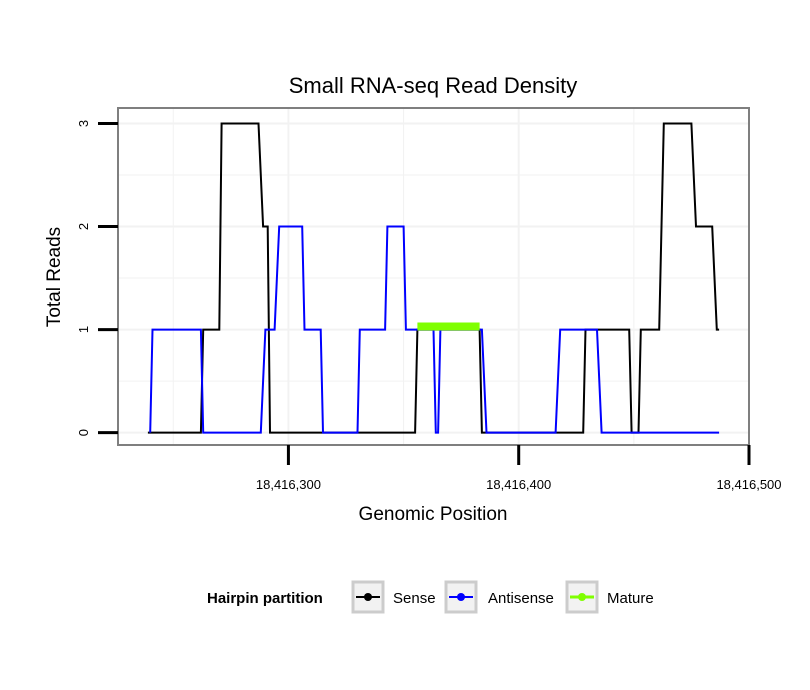 This screenshot has height=690, width=810. Describe the element at coordinates (518, 484) in the screenshot. I see `x-tick-label: 18,416,400` at that location.